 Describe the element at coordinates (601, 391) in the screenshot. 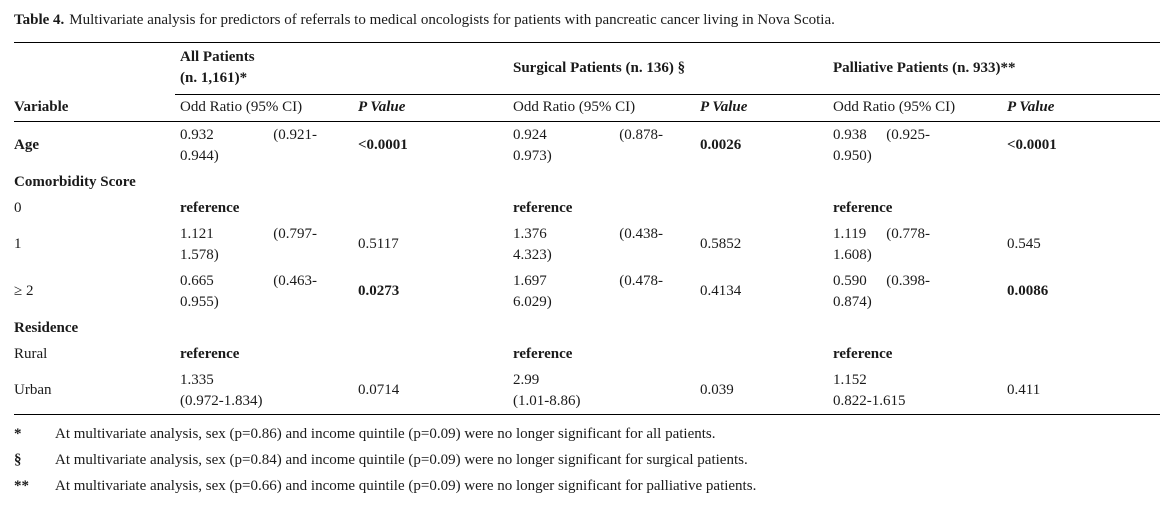

I see `or-cell-surgical: 2.99 (1.01-8.86)` at that location.